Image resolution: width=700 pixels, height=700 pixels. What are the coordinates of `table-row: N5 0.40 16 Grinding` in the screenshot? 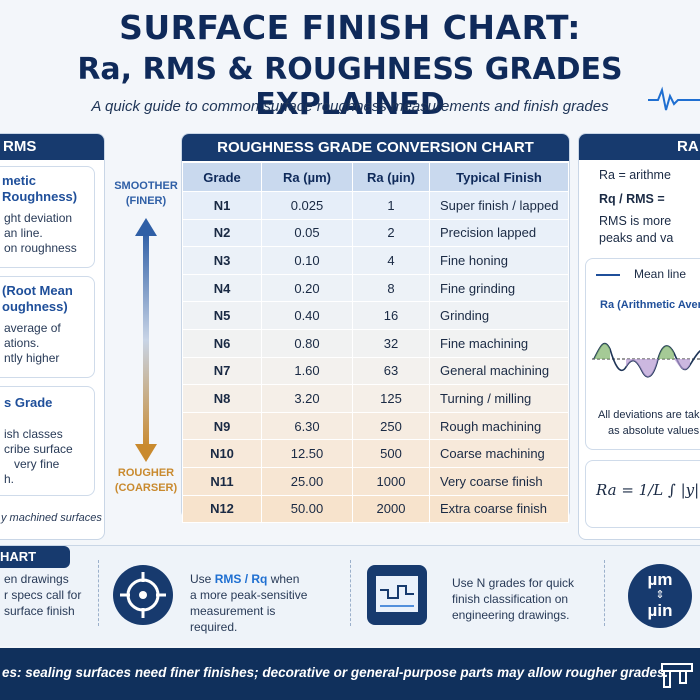 It's located at (375, 315).